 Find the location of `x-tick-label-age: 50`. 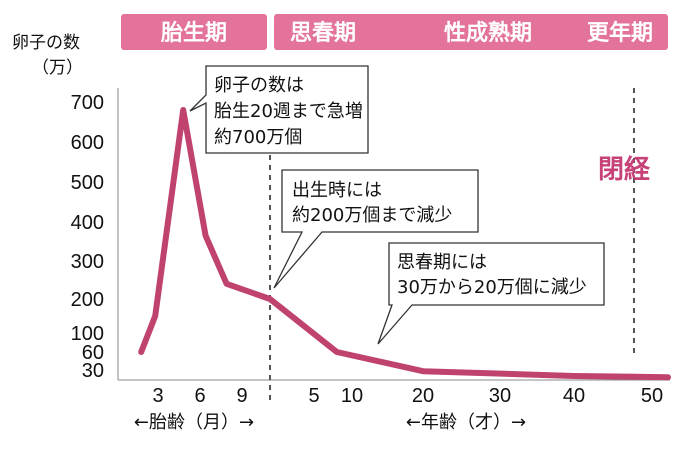

x-tick-label-age: 50 is located at coordinates (652, 396).